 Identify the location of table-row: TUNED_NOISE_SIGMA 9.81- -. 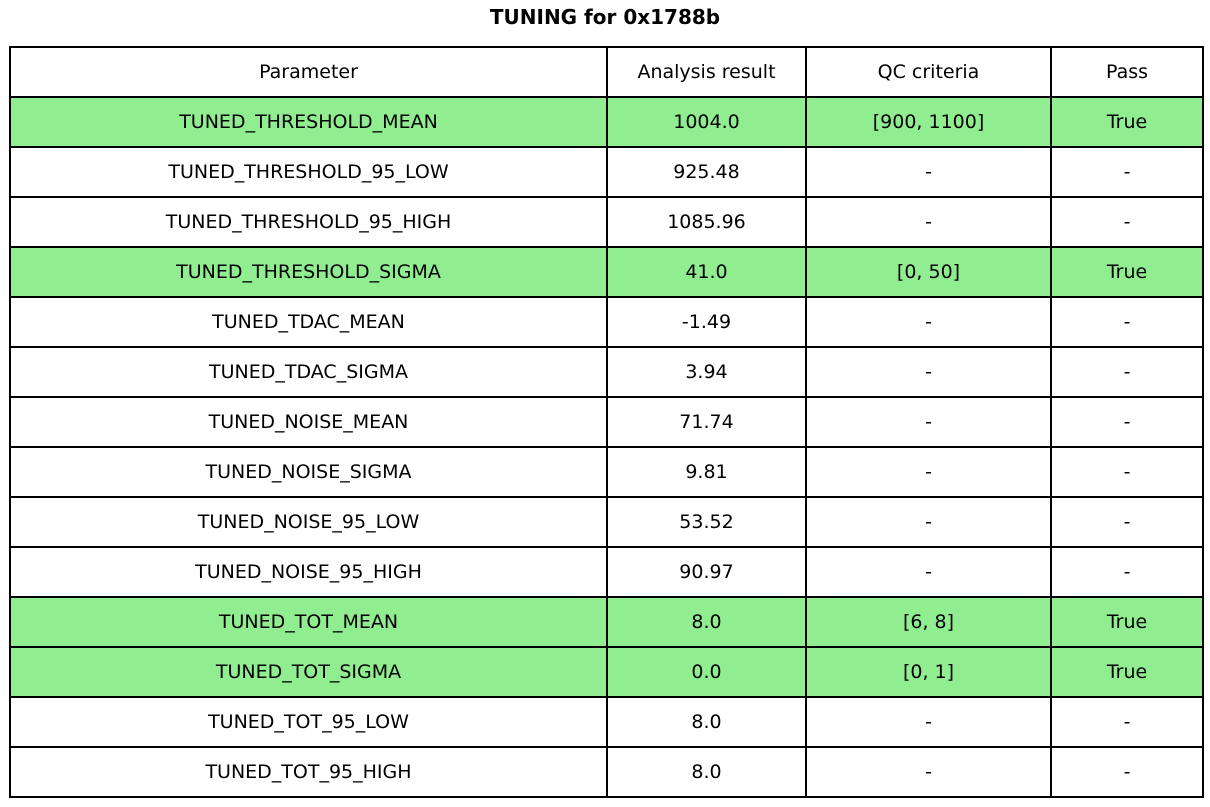
(606, 472).